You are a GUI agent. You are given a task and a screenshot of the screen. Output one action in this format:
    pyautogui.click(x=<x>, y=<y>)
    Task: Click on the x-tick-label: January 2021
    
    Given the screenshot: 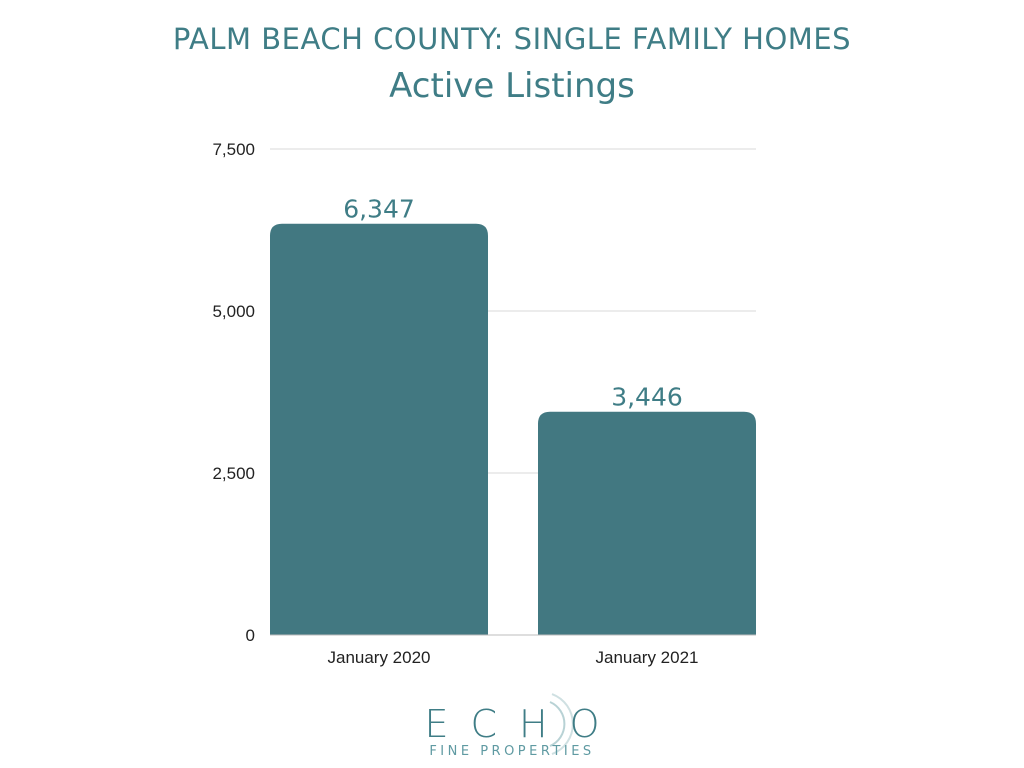 What is the action you would take?
    pyautogui.click(x=646, y=657)
    